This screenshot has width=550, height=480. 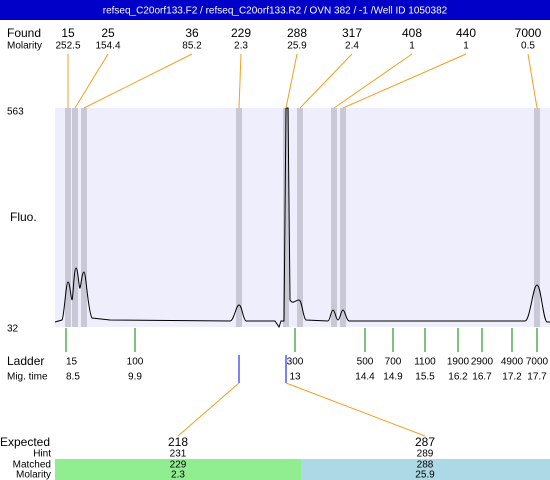 I want to click on hint-value: 231, so click(x=178, y=454).